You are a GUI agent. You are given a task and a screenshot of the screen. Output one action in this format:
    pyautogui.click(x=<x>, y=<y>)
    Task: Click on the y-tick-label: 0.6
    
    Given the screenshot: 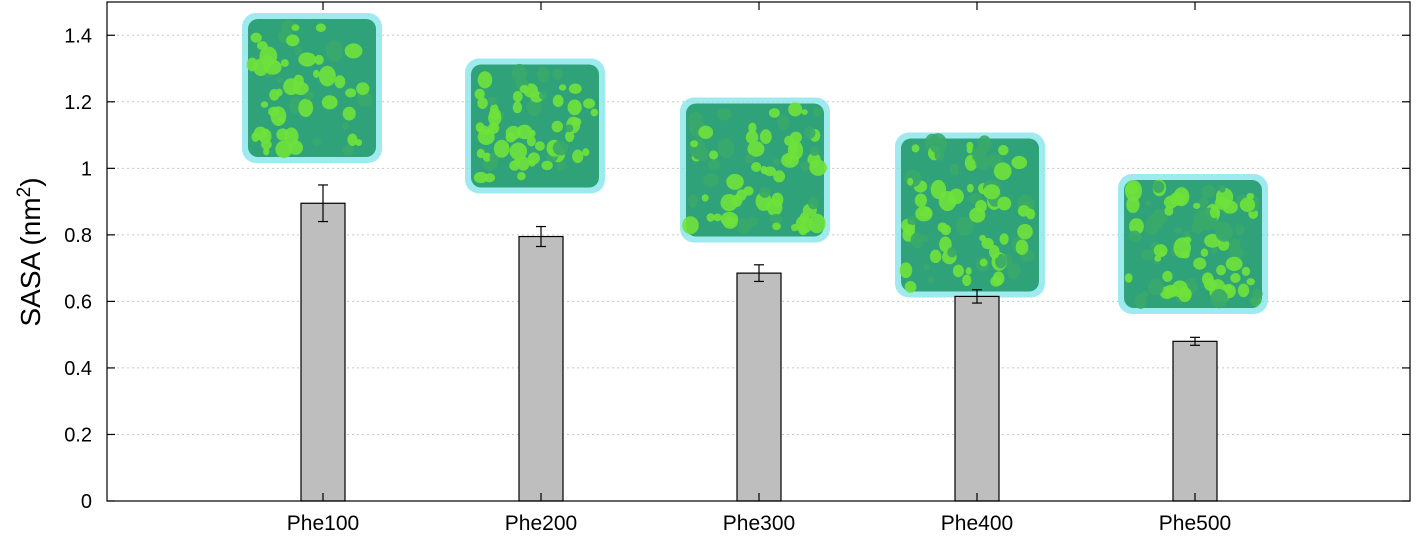 What is the action you would take?
    pyautogui.click(x=78, y=302)
    